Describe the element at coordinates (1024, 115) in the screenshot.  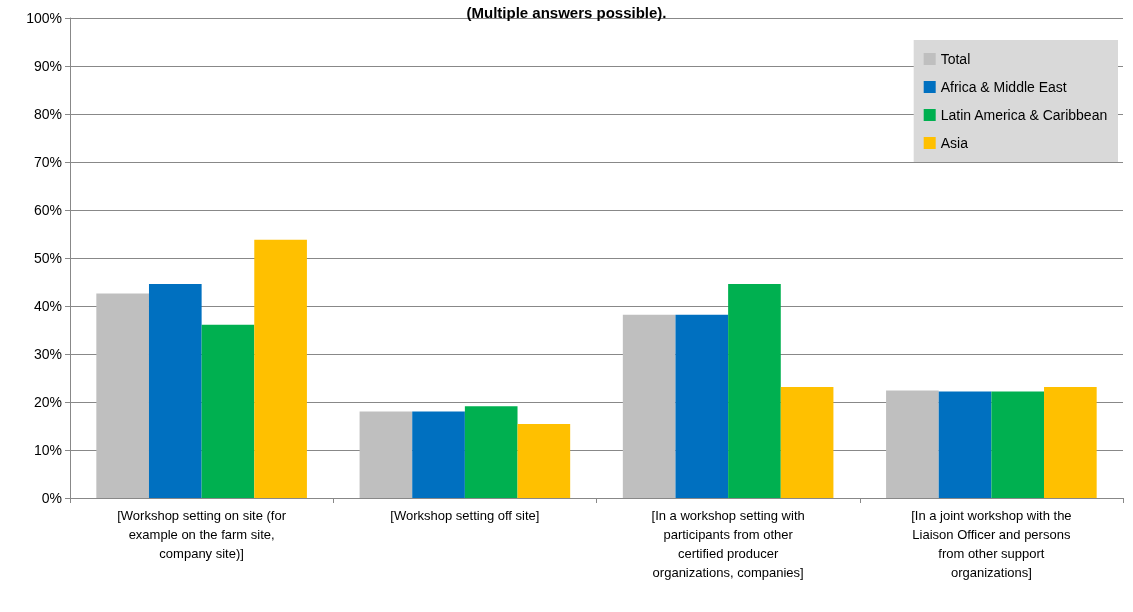
I see `legend-label: Latin America & Caribbean` at that location.